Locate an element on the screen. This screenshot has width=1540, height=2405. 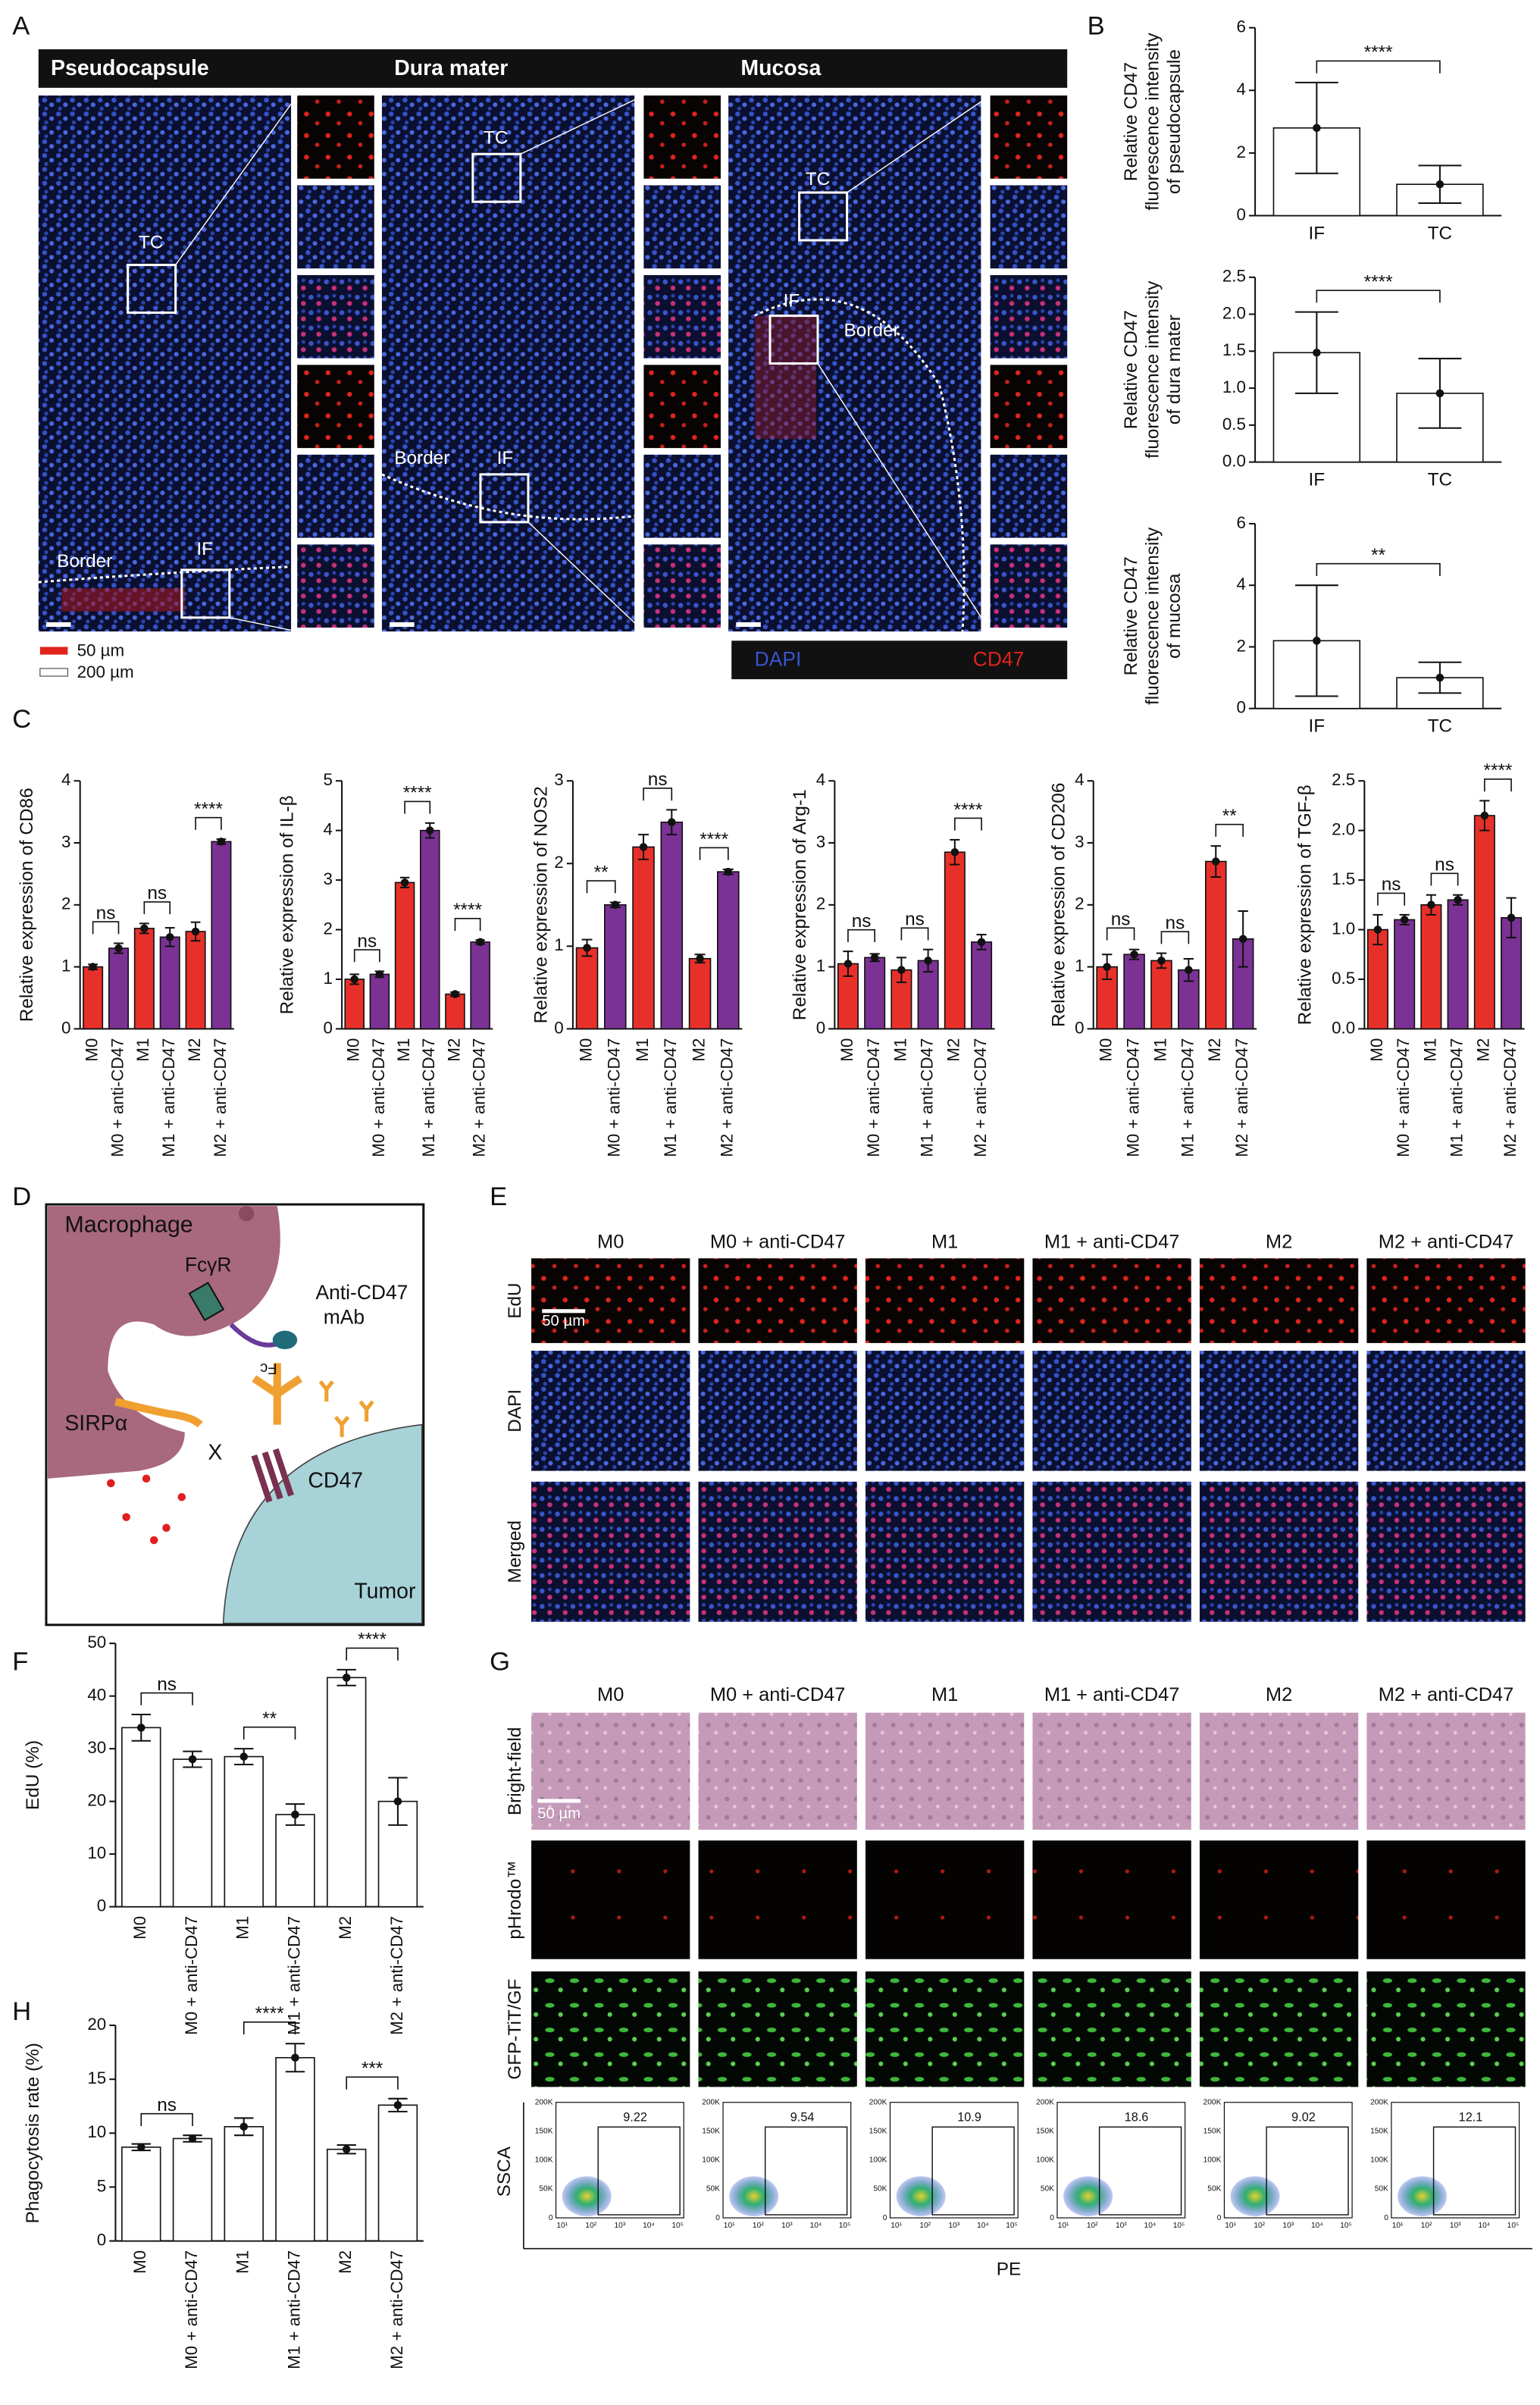
y-tick-label: 40 is located at coordinates (96, 1696).